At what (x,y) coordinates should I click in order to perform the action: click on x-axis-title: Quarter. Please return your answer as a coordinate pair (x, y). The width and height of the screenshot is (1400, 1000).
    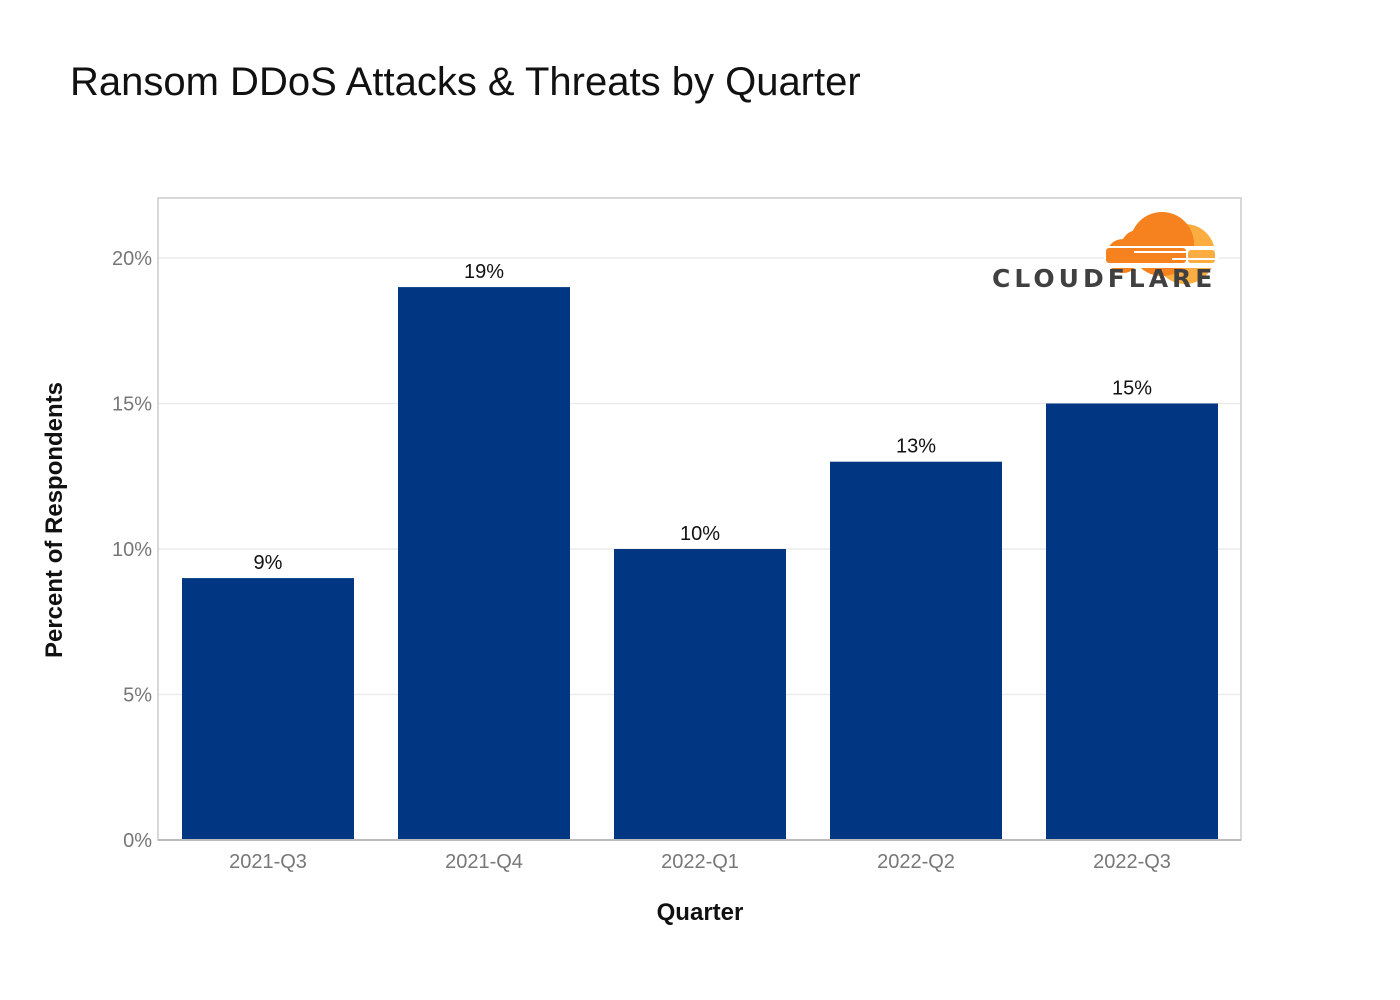
    Looking at the image, I should click on (700, 912).